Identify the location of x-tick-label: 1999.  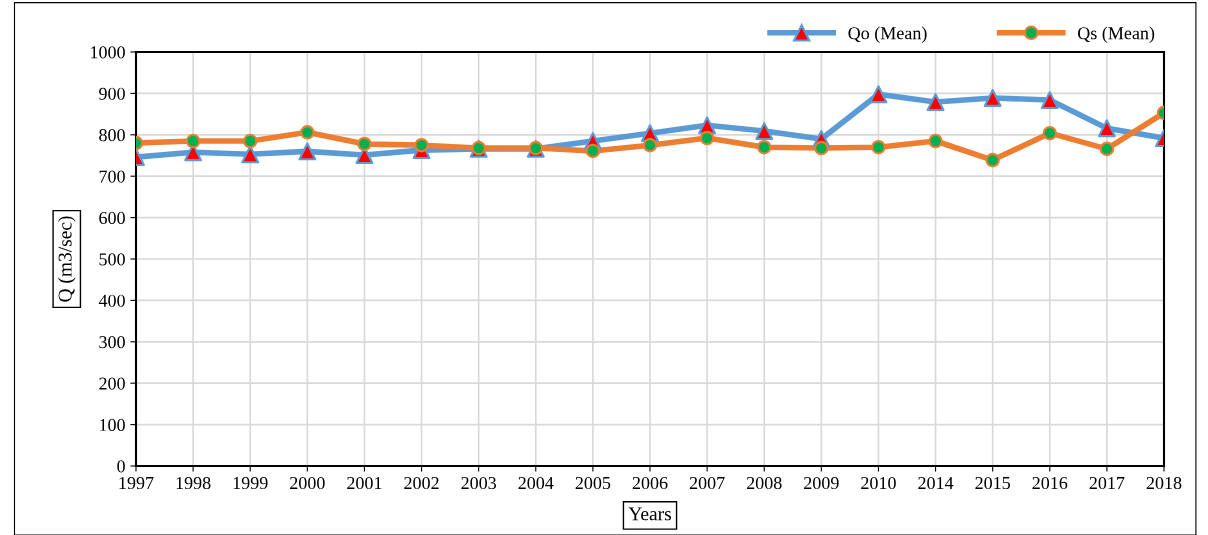
(250, 483).